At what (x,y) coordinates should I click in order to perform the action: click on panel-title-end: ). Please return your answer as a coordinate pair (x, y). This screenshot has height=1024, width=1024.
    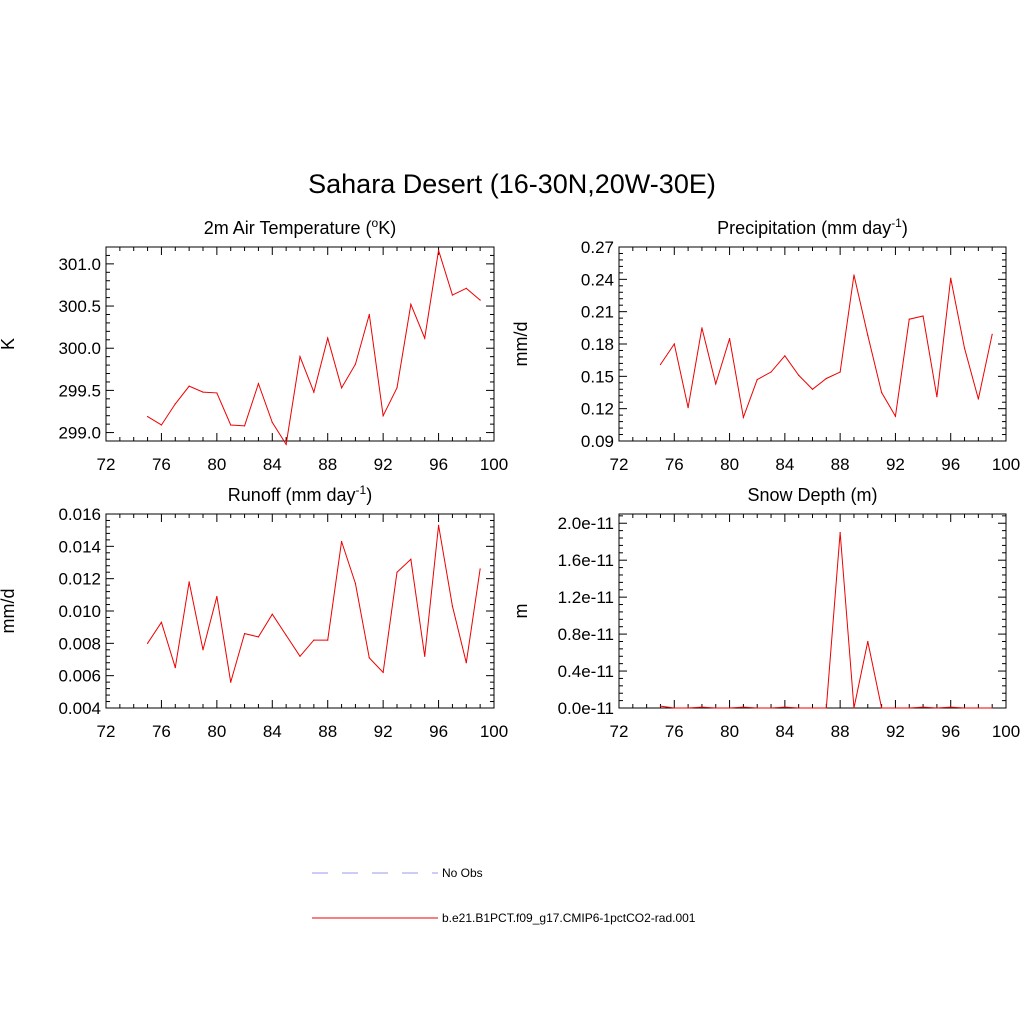
    Looking at the image, I should click on (369, 495).